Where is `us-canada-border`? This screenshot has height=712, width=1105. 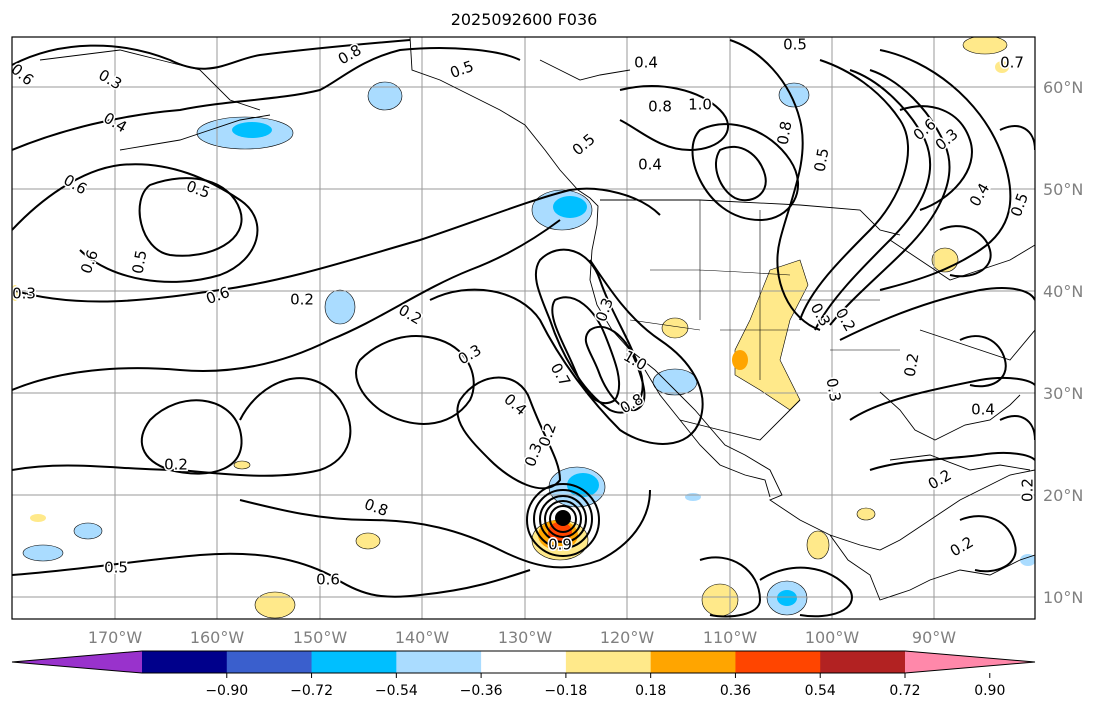
us-canada-border is located at coordinates (750, 217).